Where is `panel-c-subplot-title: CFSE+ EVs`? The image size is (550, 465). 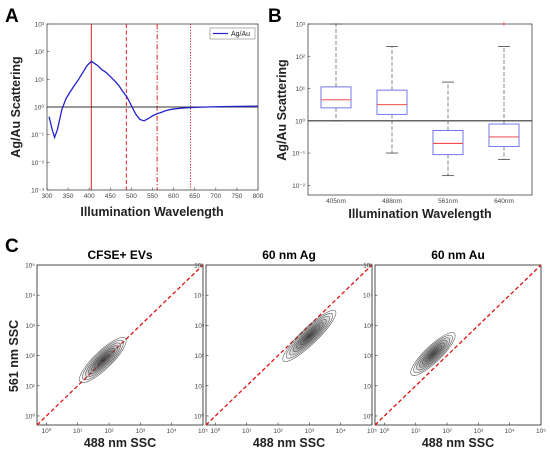 panel-c-subplot-title: CFSE+ EVs is located at coordinates (119, 255).